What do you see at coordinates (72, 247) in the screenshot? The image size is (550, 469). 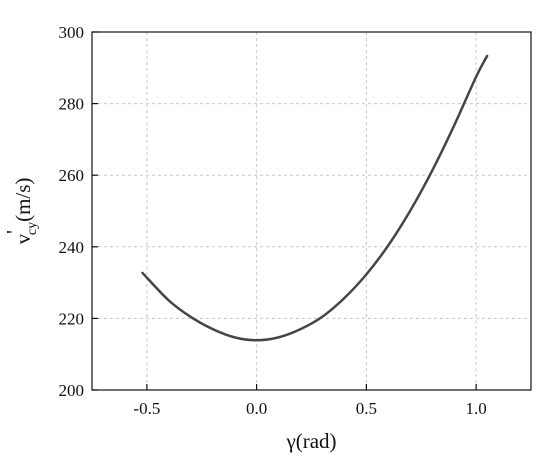 I see `y-tick-label: 240` at bounding box center [72, 247].